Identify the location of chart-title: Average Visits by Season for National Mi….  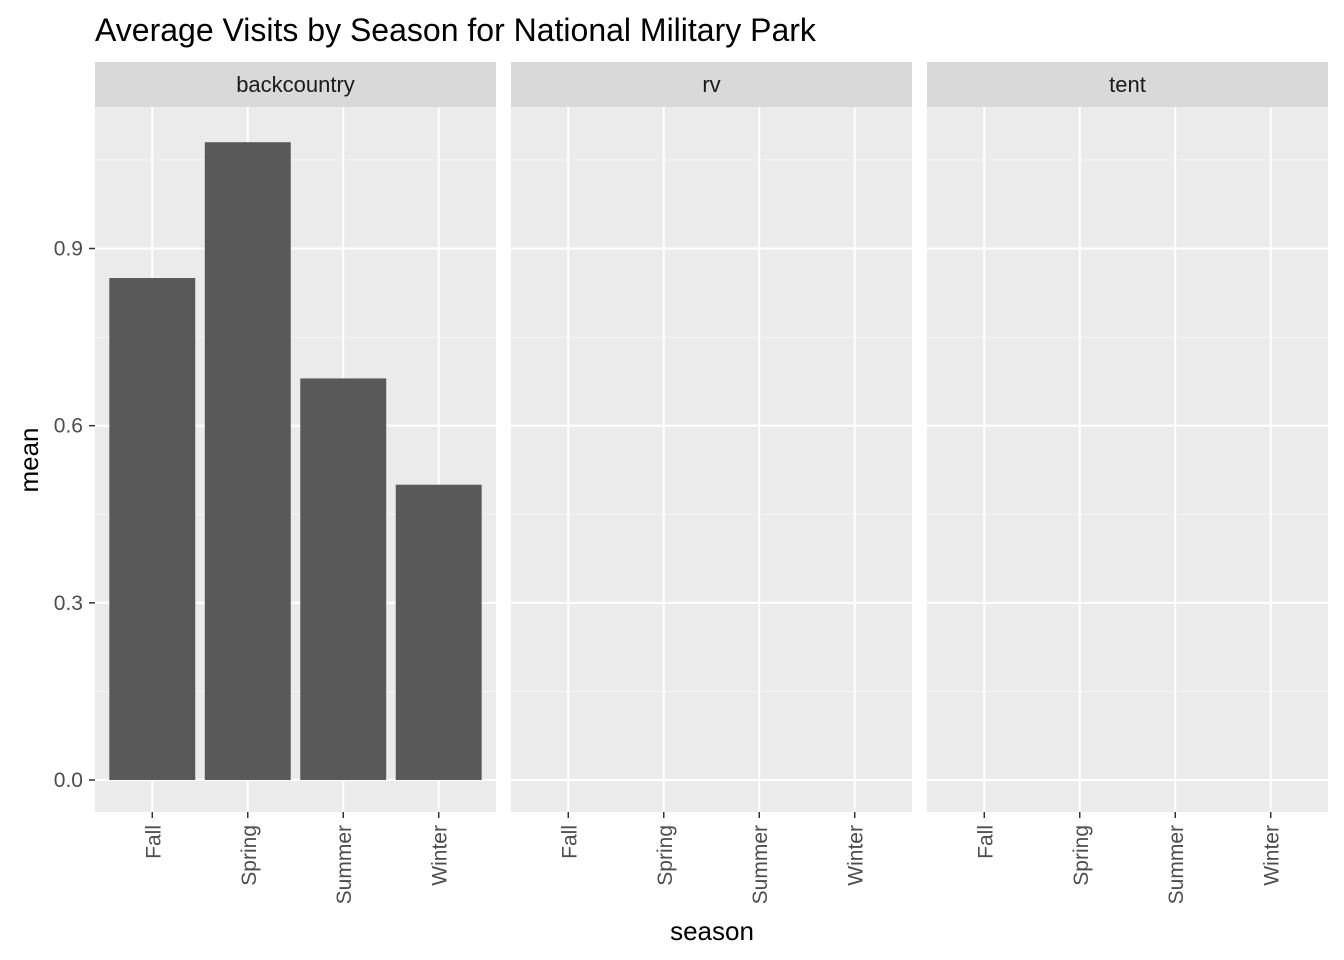
(456, 30).